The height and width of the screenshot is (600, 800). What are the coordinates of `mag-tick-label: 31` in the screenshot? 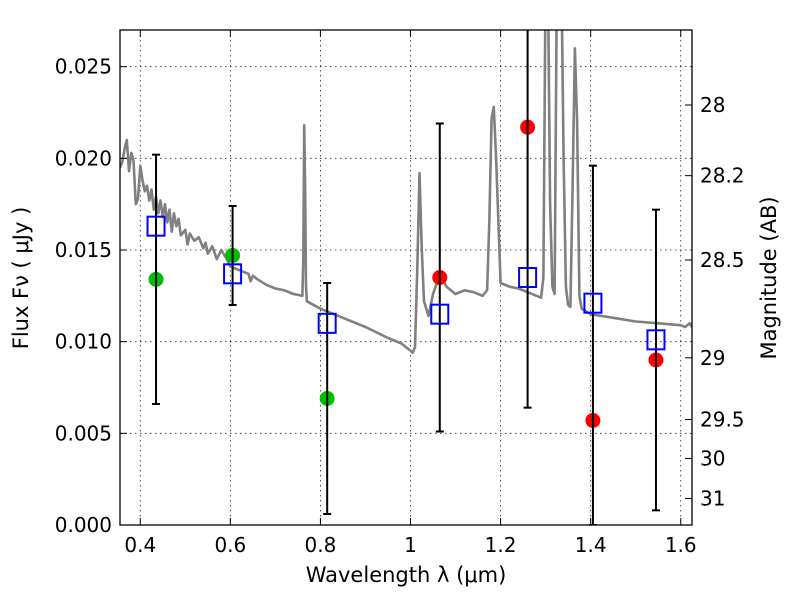 It's located at (712, 498).